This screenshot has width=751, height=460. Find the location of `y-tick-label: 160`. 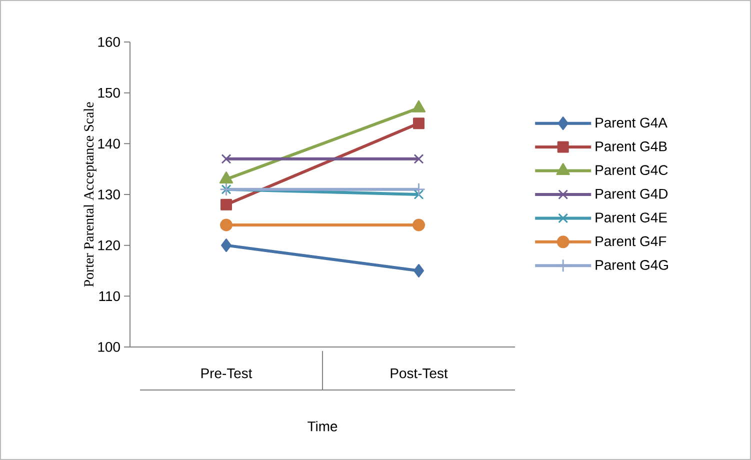

y-tick-label: 160 is located at coordinates (109, 42).